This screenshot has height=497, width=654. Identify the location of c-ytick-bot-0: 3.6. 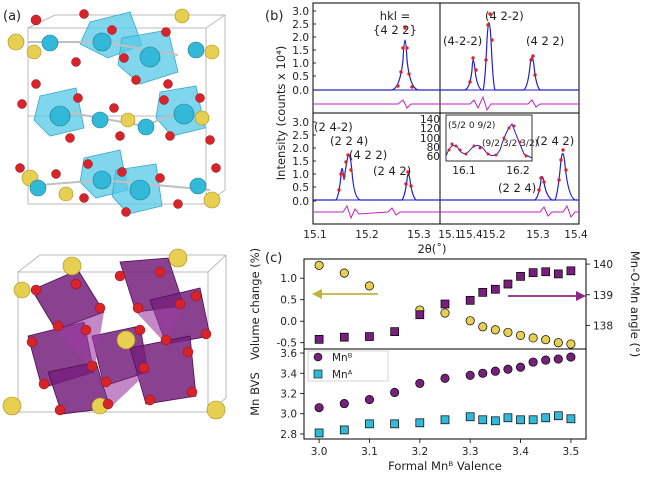
(288, 354).